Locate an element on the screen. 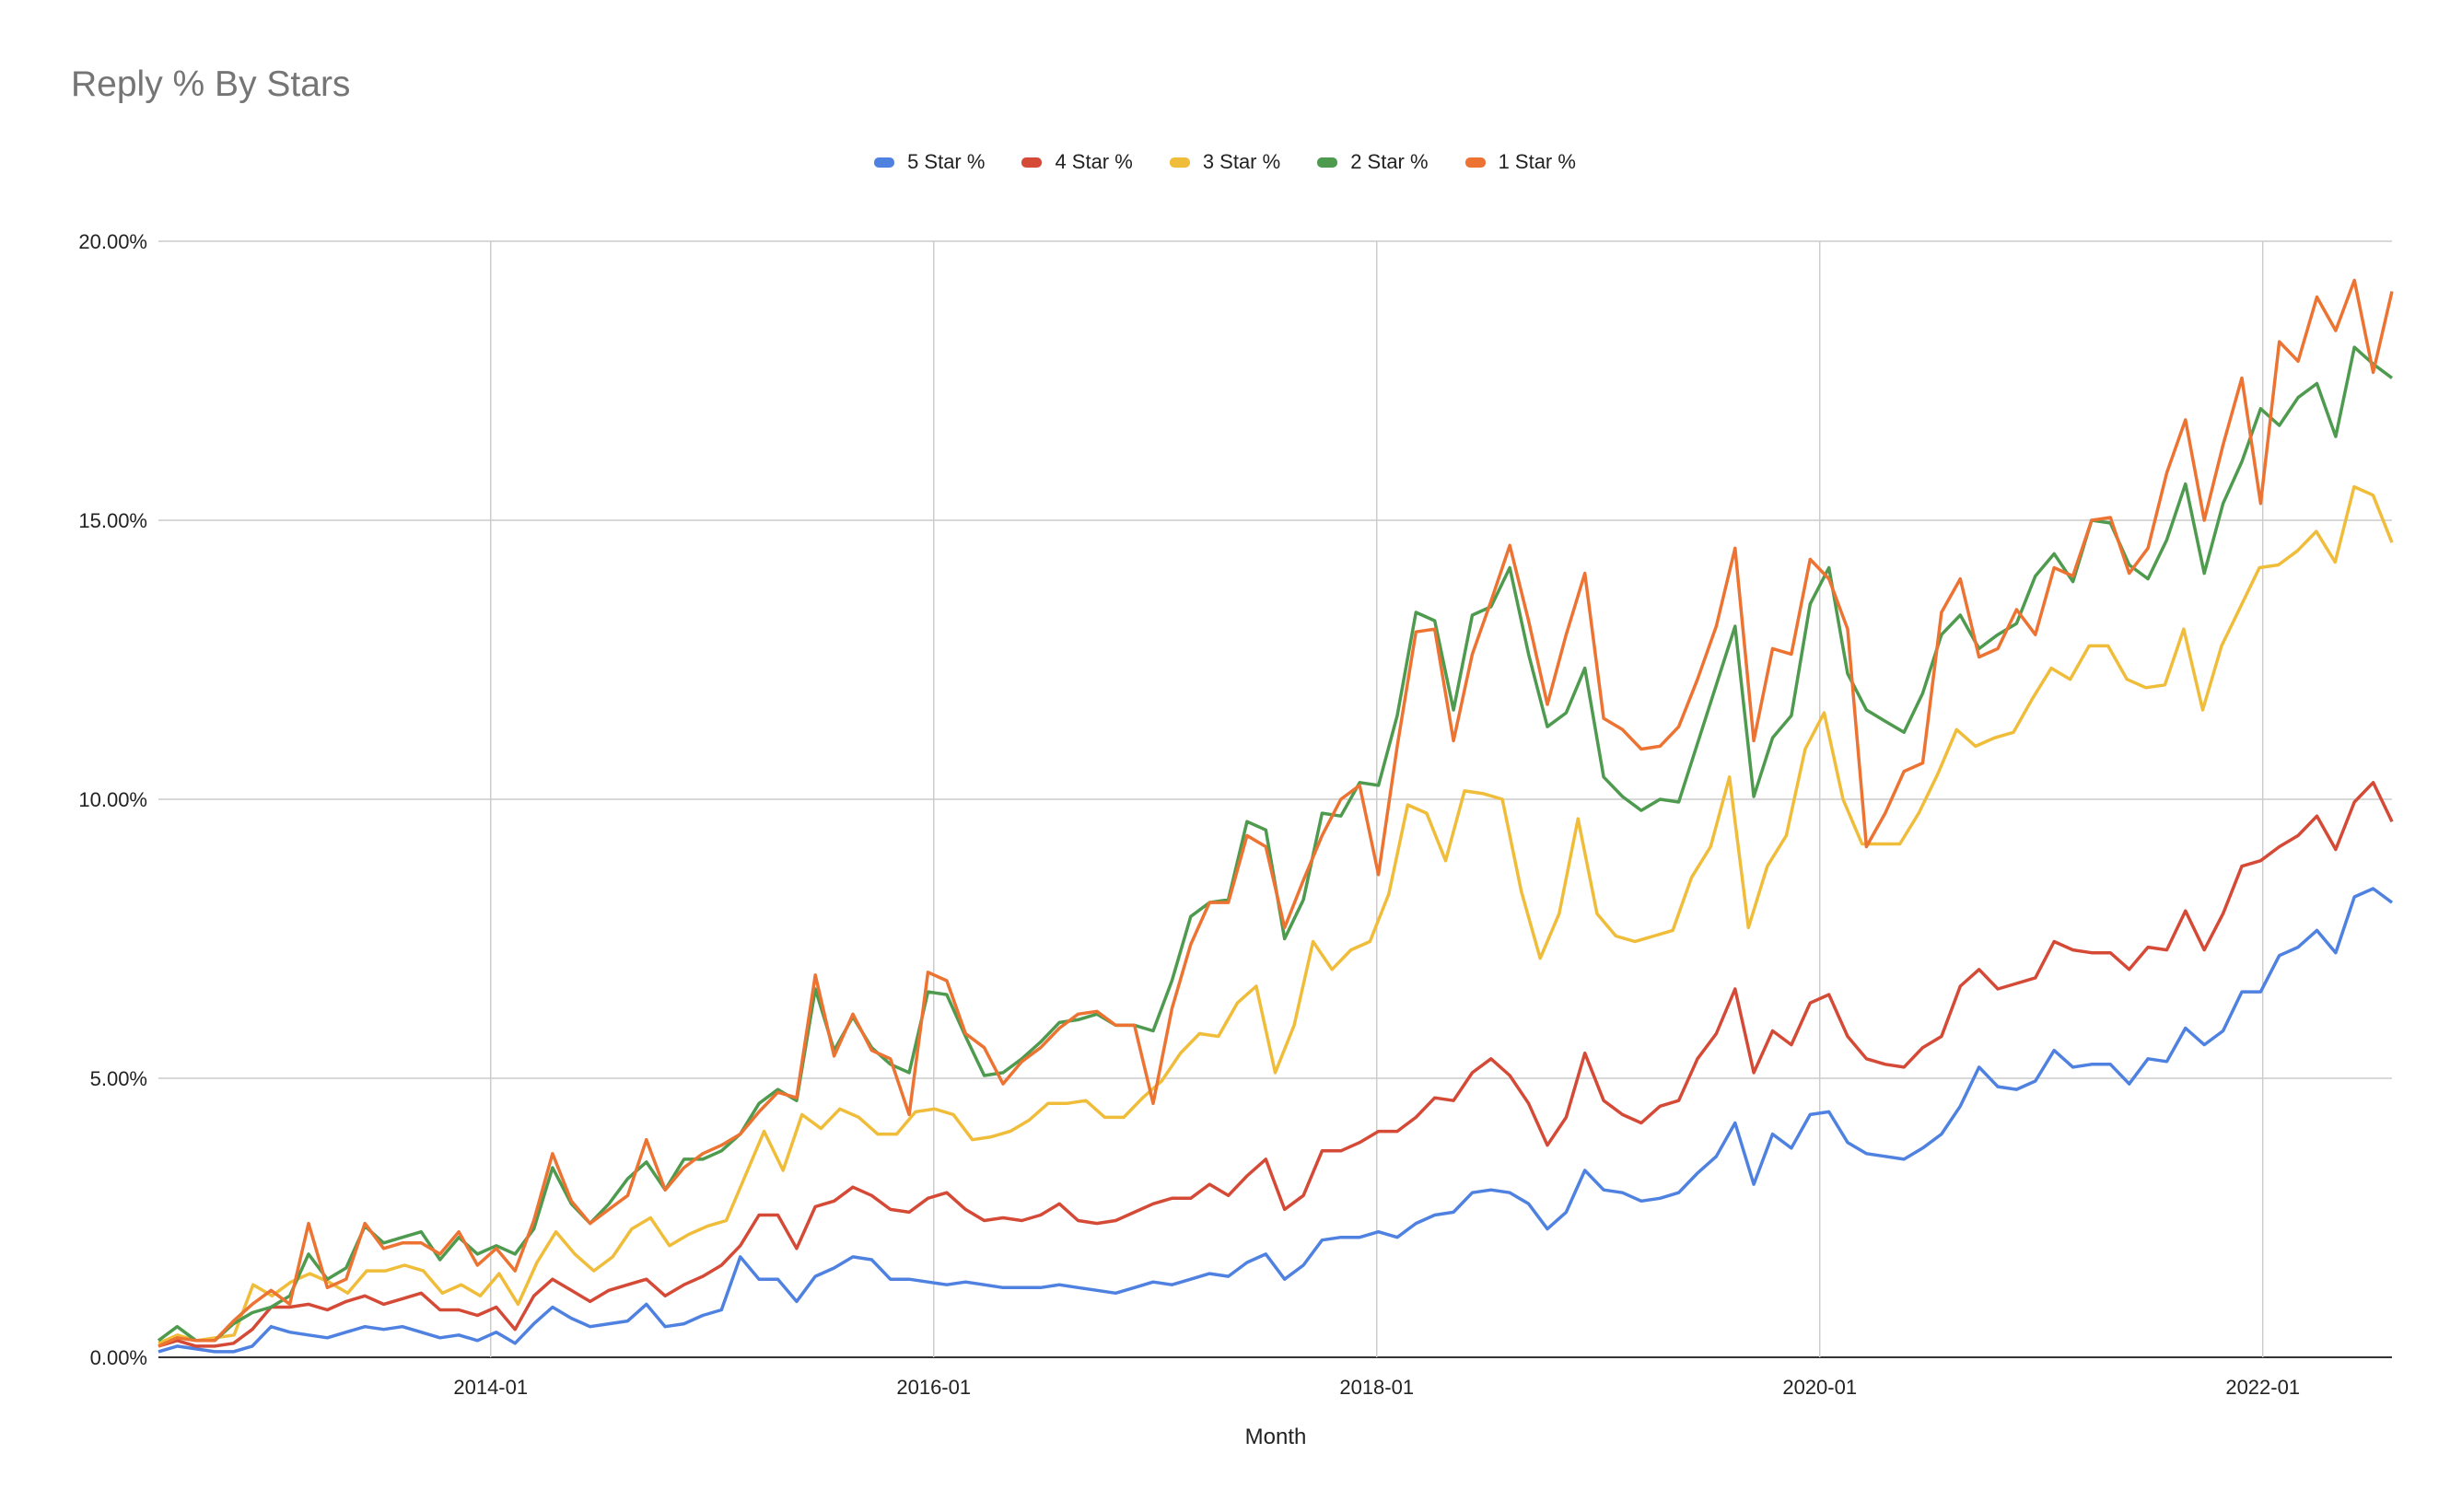  y-tick-label: 20.00% is located at coordinates (112, 242).